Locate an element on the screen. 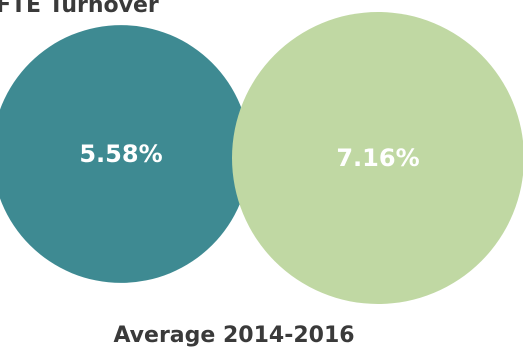 This screenshot has height=350, width=523. bubble-value-label-2: 7.16% is located at coordinates (377, 158).